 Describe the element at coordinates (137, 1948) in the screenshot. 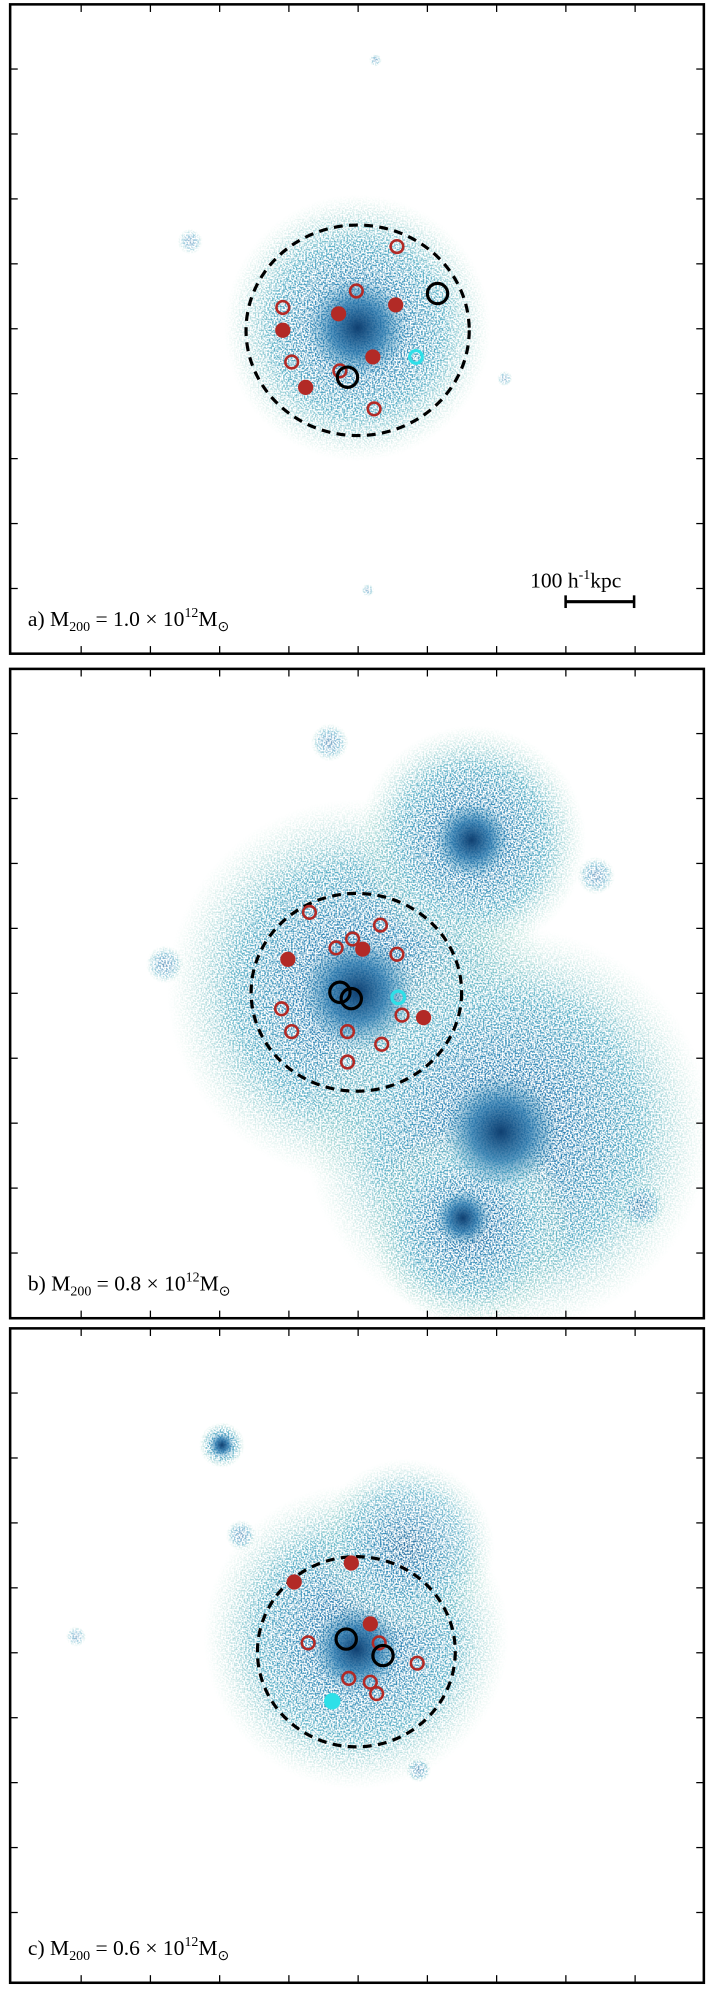

I see `label-text: = 0.6 × 10` at that location.